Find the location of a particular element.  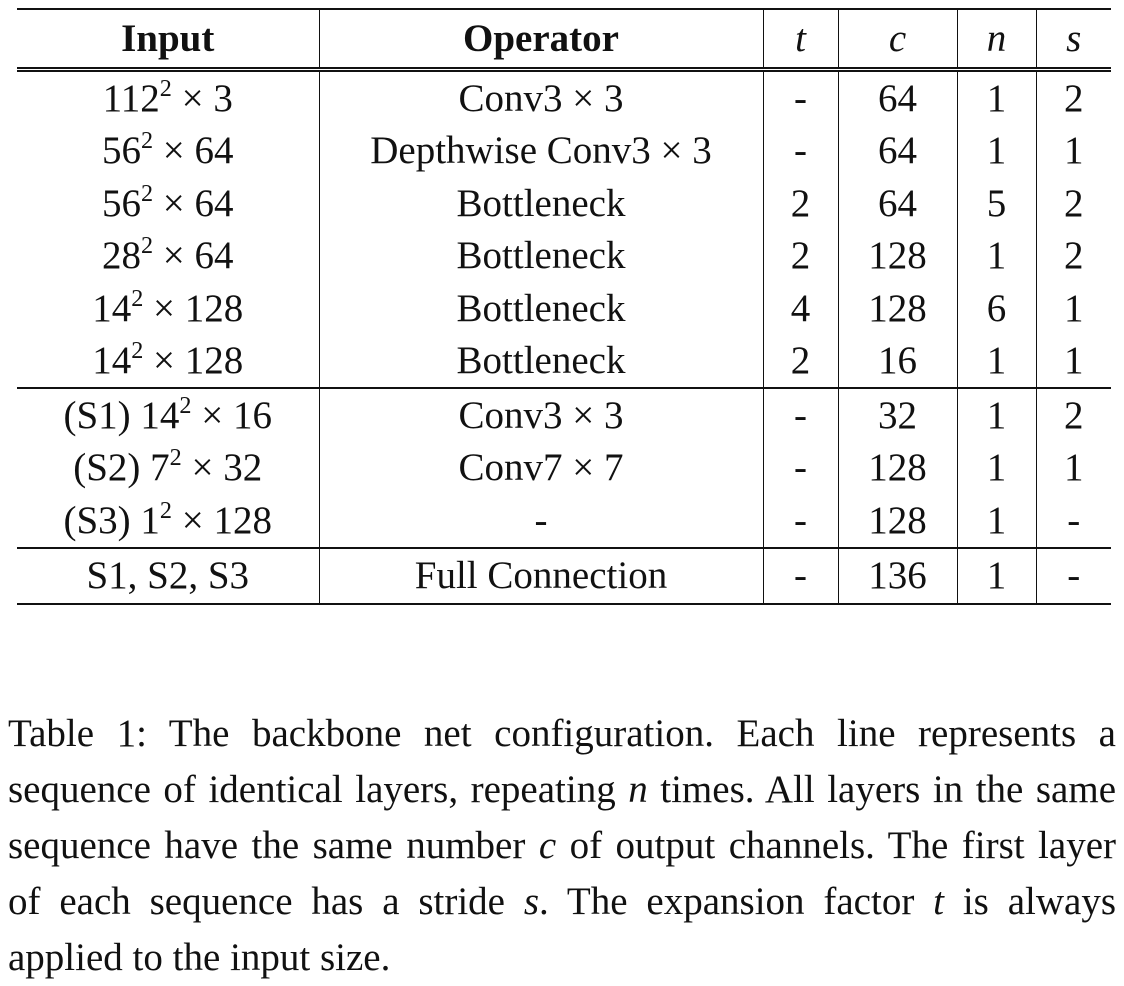

cell-input: 142 × 128 is located at coordinates (168, 361).